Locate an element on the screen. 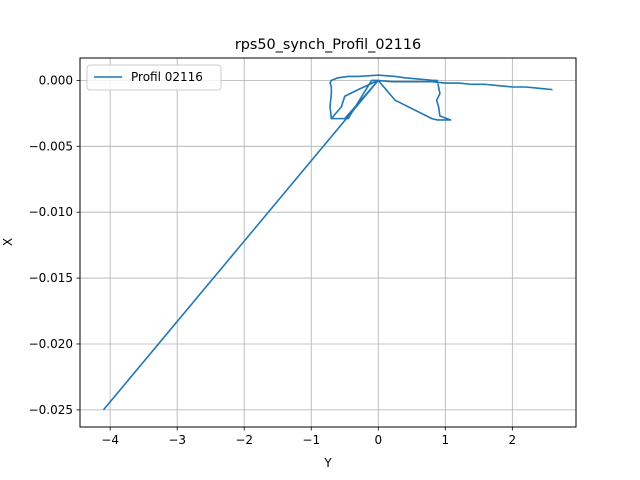 The height and width of the screenshot is (480, 640). legend-label: Profil 02116 is located at coordinates (167, 77).